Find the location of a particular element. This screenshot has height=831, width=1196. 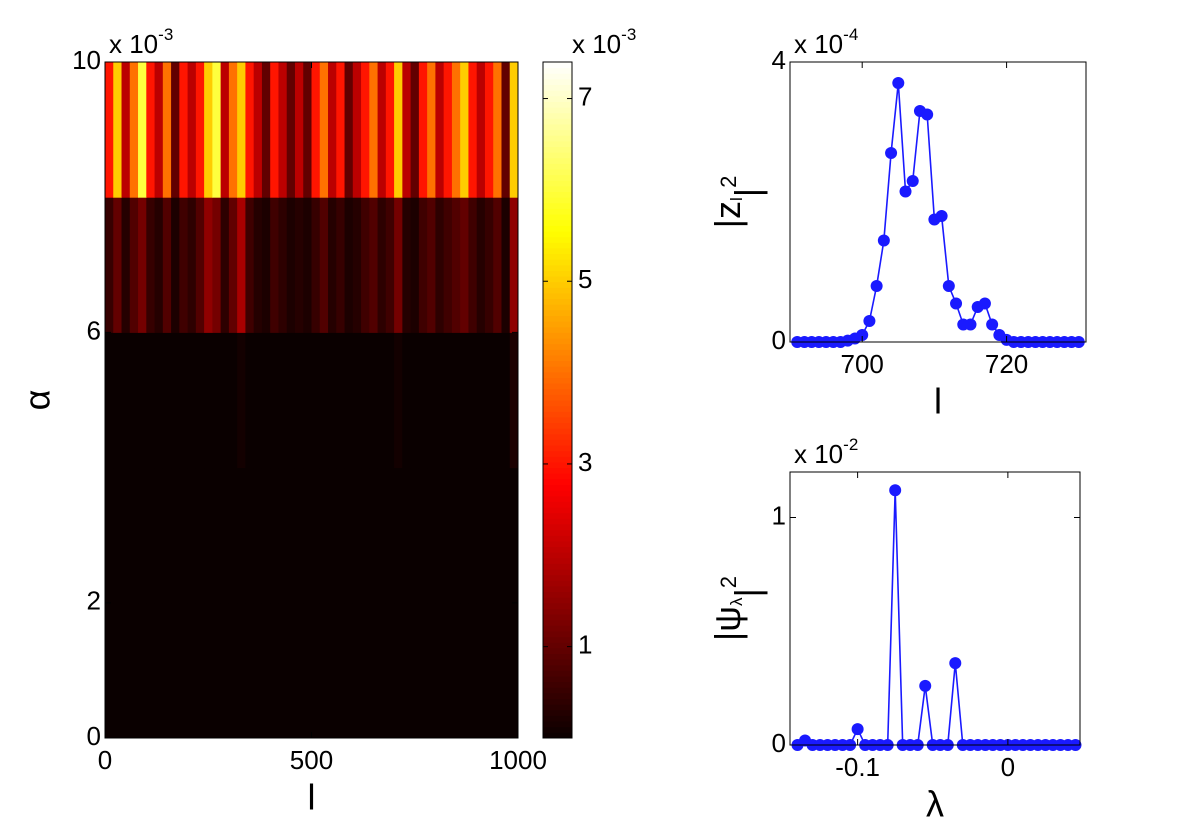

x-tick-label: 720 is located at coordinates (1006, 364).